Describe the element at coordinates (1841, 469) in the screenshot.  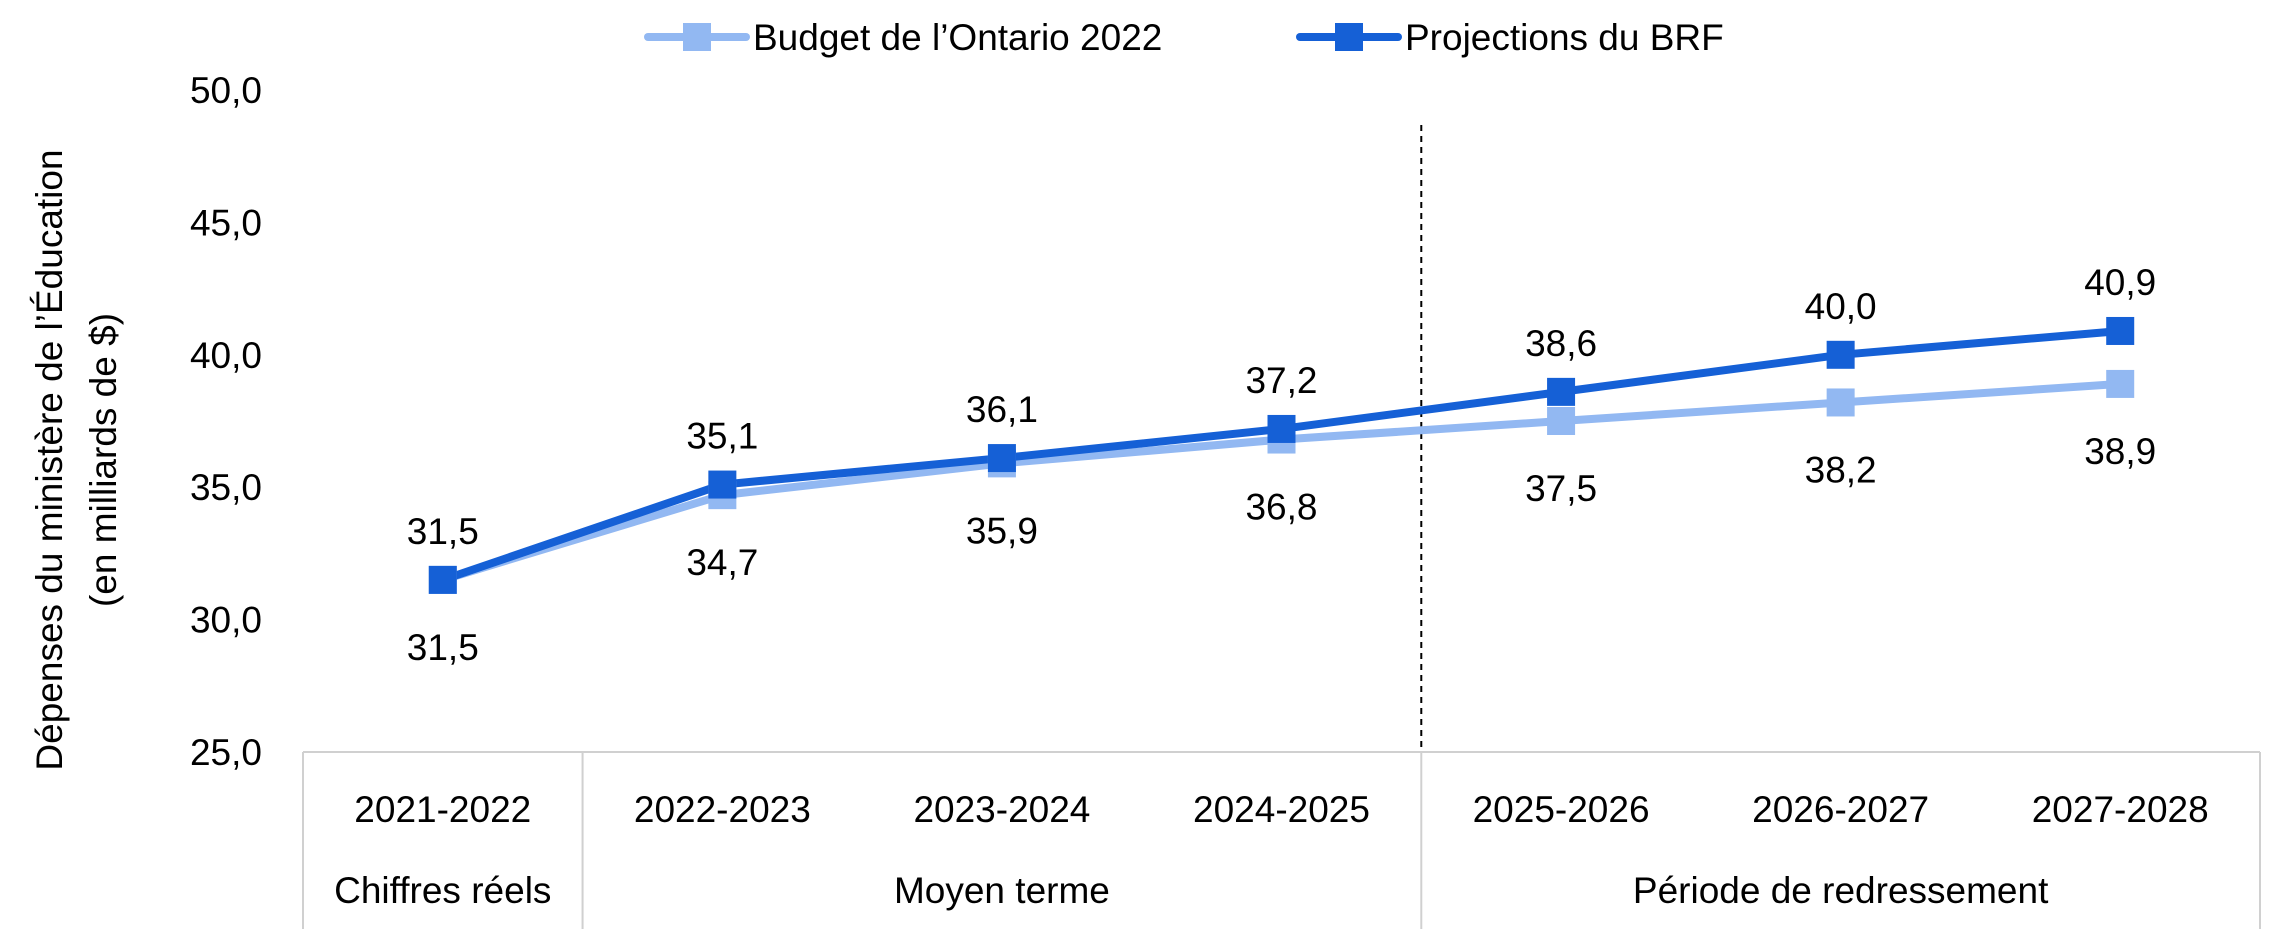
I see `series-0-data-label: 38,2` at that location.